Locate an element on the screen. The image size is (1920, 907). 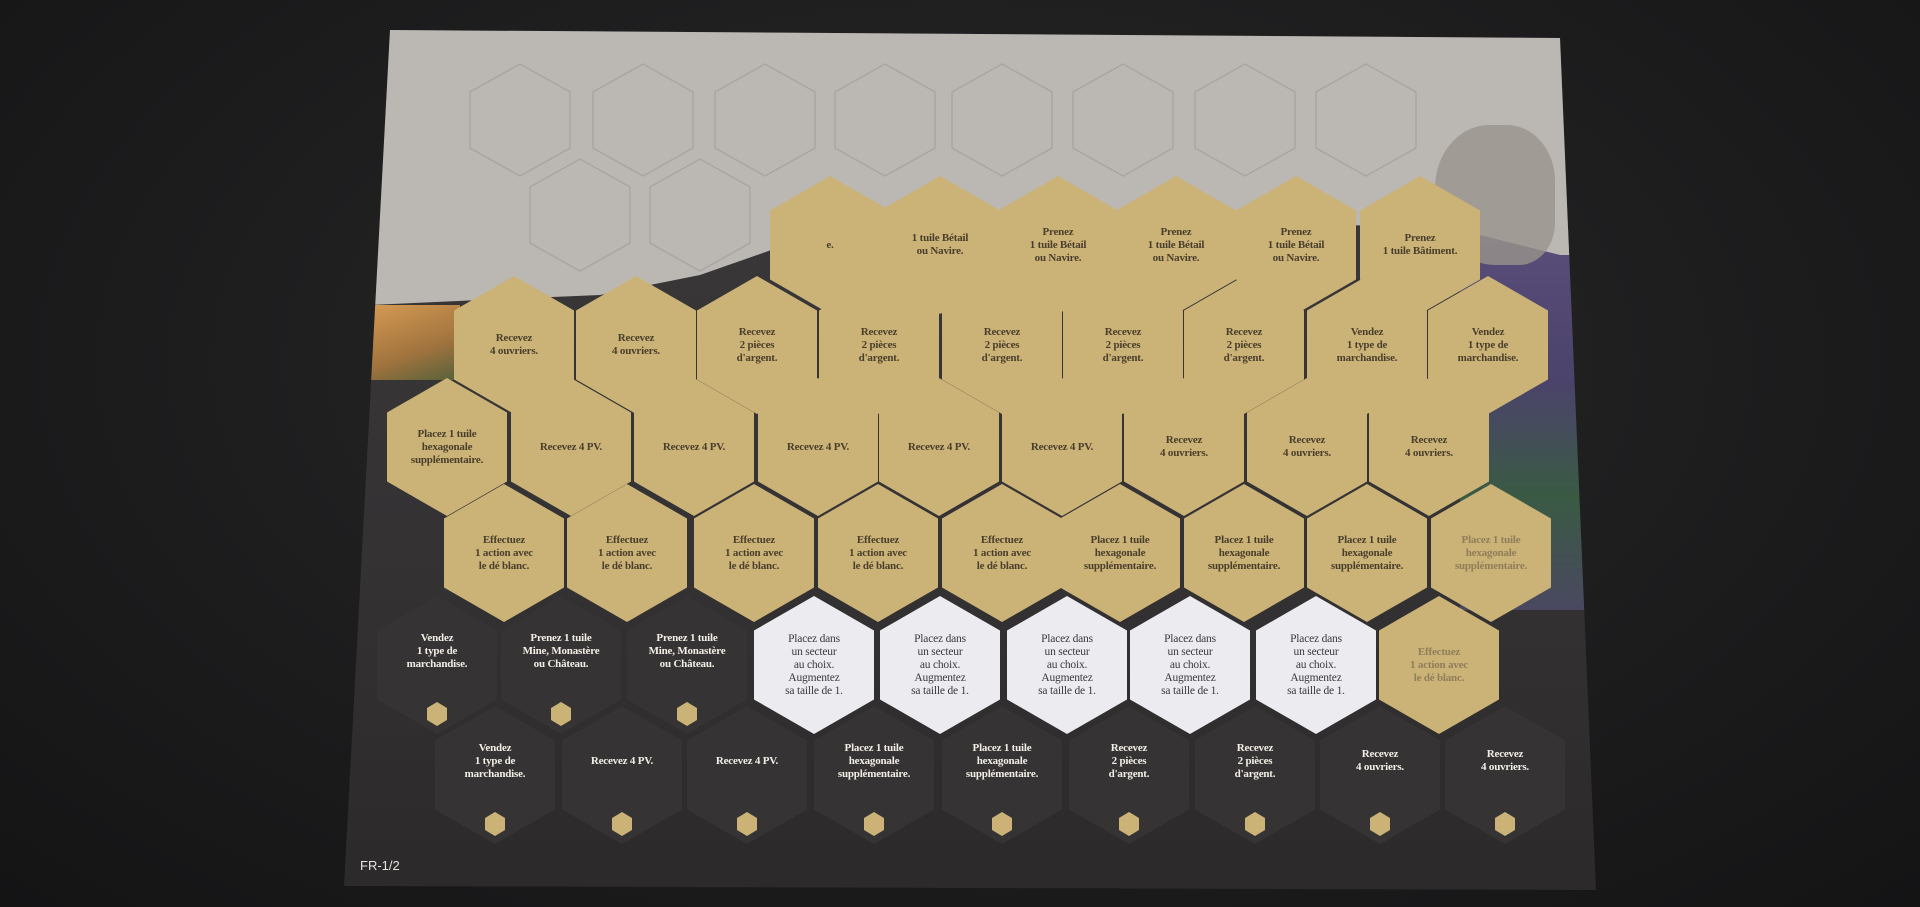
tile-text: 1 tuile Bétail ou Navire. is located at coordinates (940, 244).